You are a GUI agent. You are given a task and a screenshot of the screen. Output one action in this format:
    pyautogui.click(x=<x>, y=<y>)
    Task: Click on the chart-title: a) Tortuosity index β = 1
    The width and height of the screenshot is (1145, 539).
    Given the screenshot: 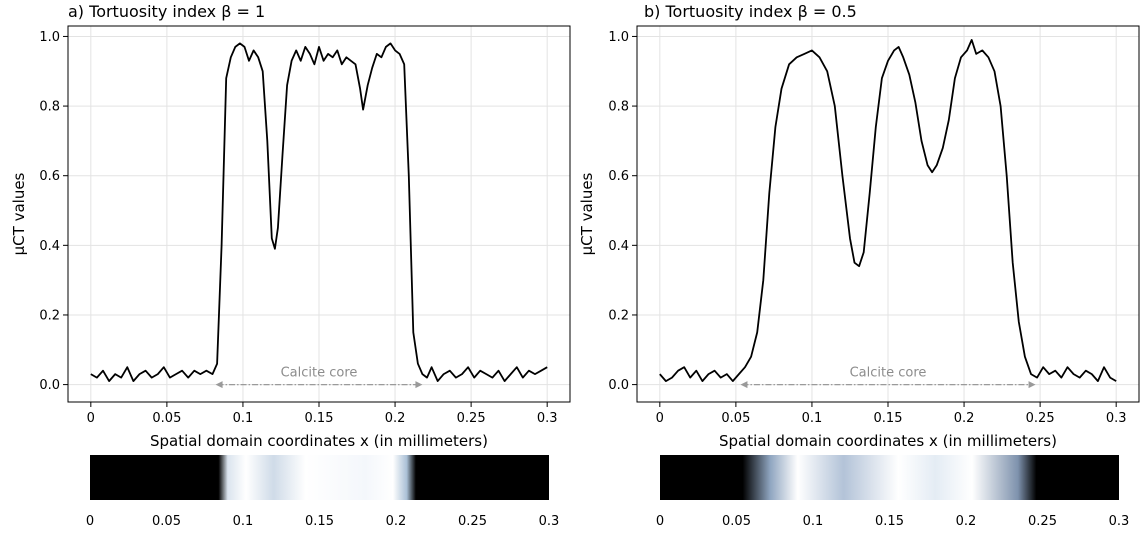 What is the action you would take?
    pyautogui.click(x=166, y=11)
    